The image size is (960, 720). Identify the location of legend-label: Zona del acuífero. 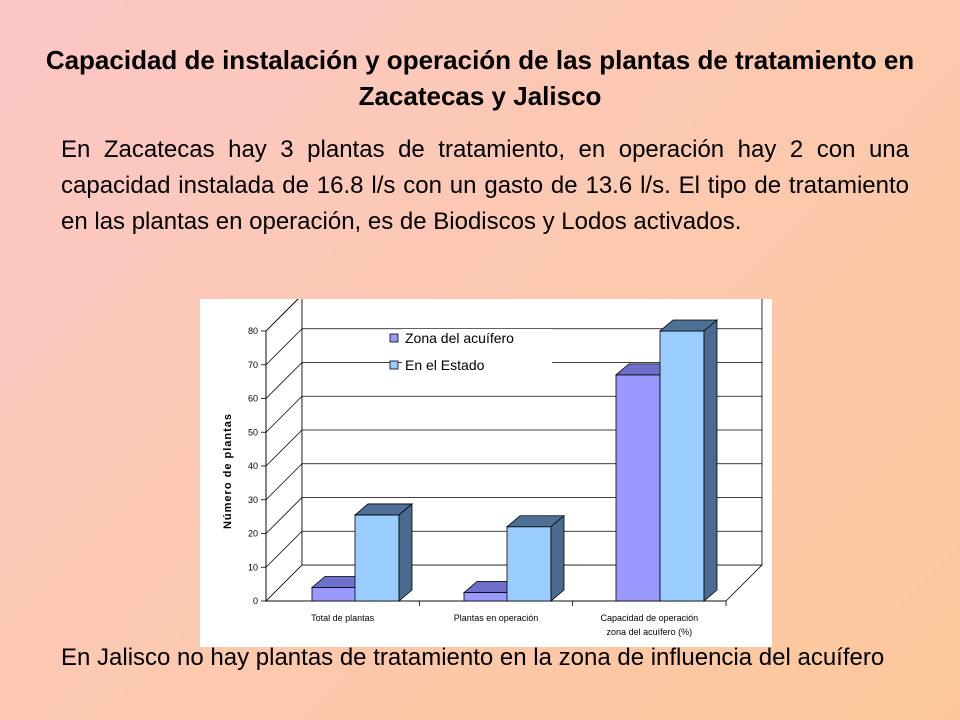
(459, 338).